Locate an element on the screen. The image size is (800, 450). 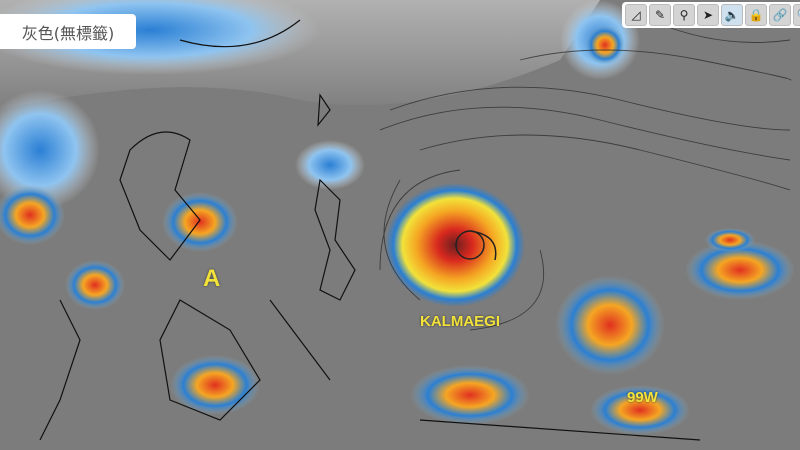
label-a: A is located at coordinates (212, 278).